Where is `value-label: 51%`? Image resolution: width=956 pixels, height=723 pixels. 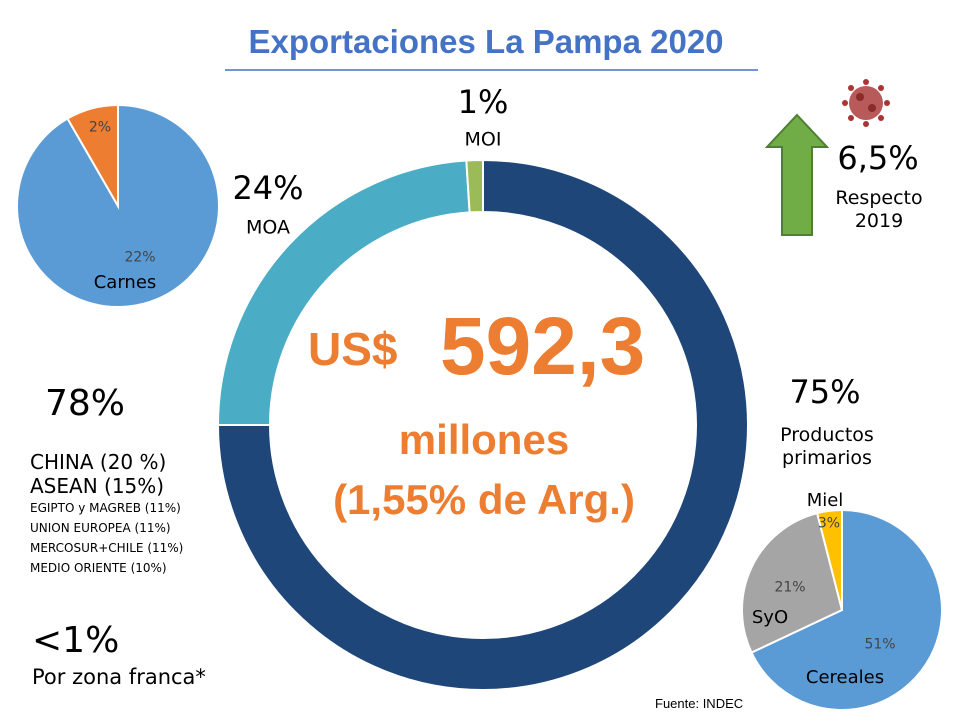 value-label: 51% is located at coordinates (880, 644).